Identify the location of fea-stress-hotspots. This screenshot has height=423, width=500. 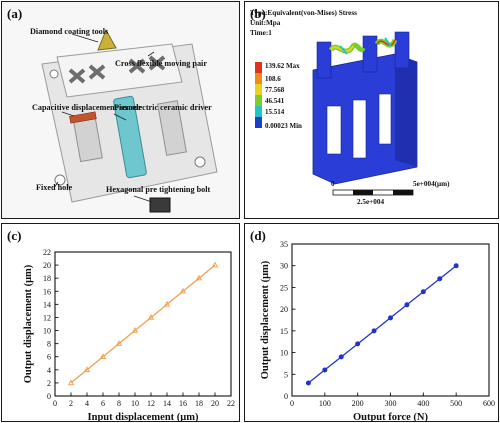
(363, 46).